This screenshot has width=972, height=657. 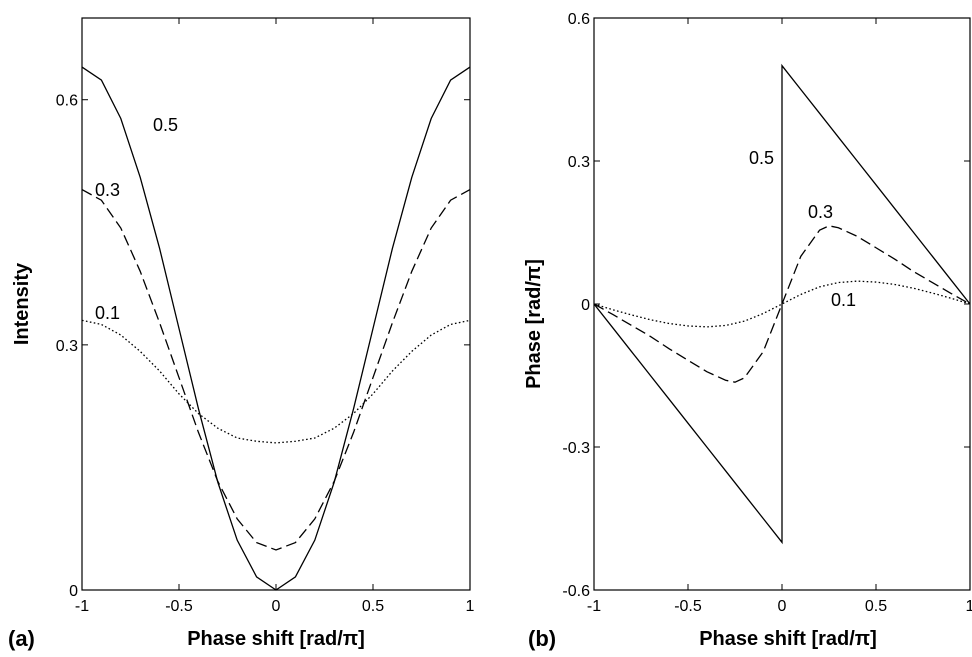 I want to click on panel-label: (b), so click(x=542, y=638).